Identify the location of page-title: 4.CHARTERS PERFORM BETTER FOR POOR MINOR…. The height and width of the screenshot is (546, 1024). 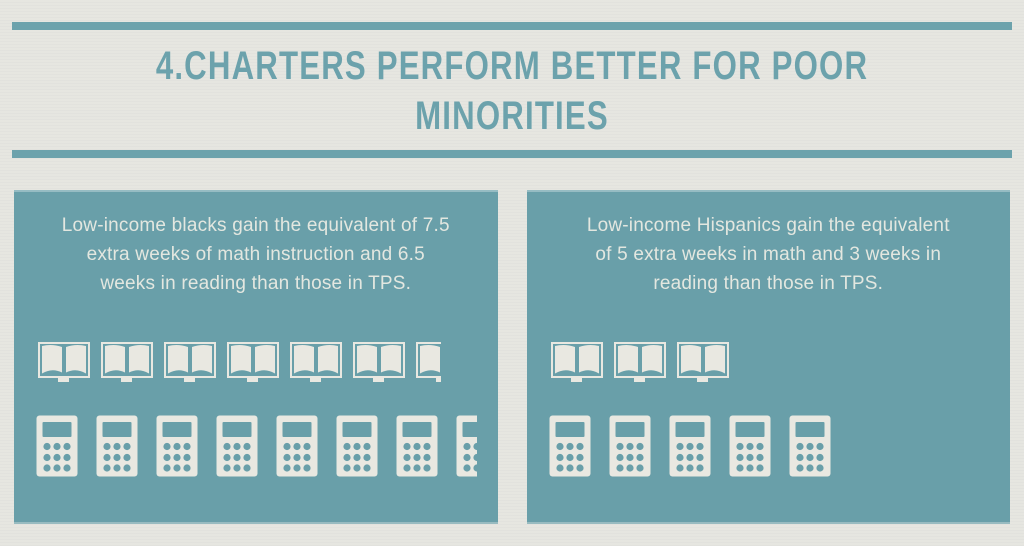
(512, 91).